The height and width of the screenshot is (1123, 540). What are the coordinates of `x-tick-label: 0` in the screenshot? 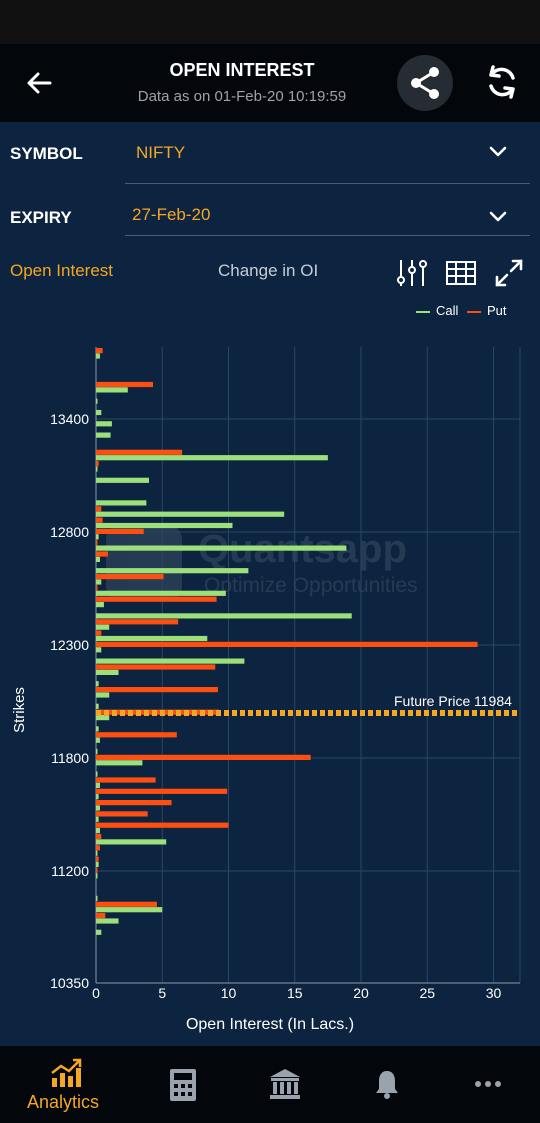 It's located at (96, 993).